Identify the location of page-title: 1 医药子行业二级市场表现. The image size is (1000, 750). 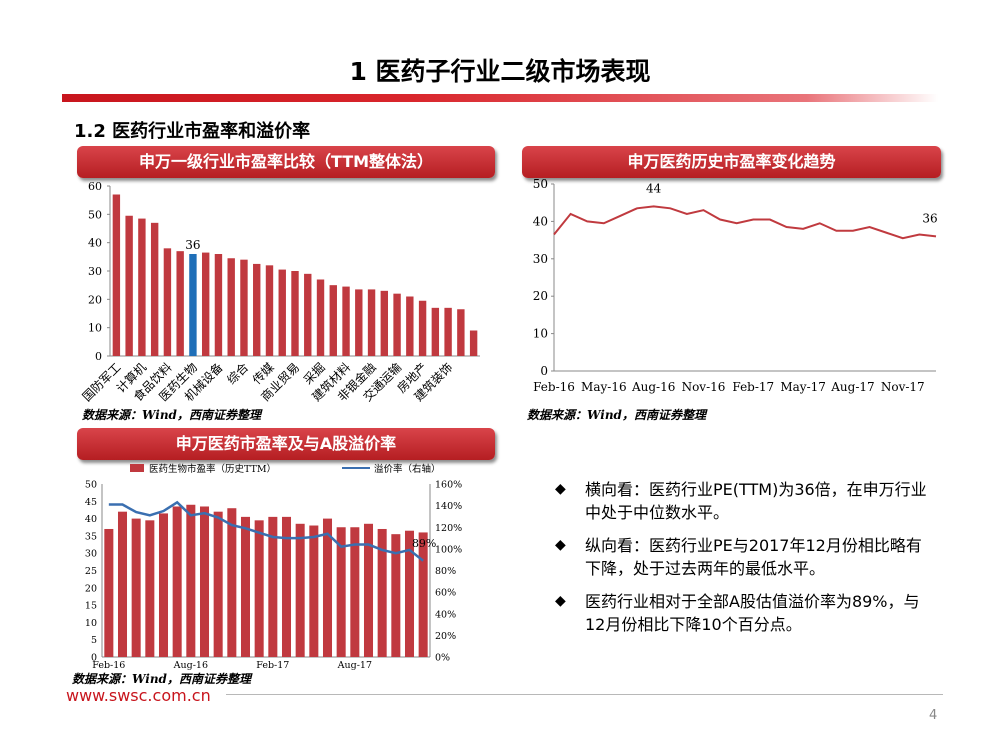
(500, 71).